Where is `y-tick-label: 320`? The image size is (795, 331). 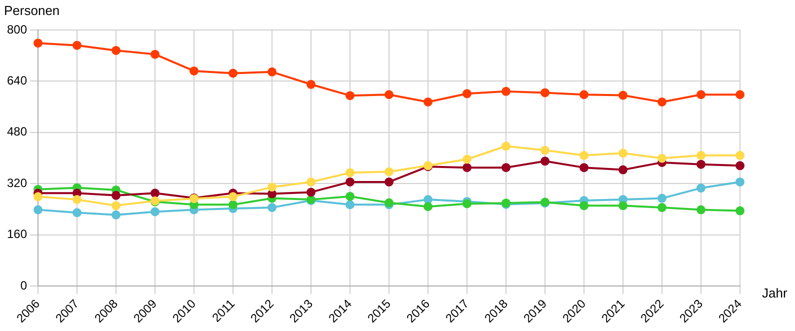
y-tick-label: 320 is located at coordinates (17, 183).